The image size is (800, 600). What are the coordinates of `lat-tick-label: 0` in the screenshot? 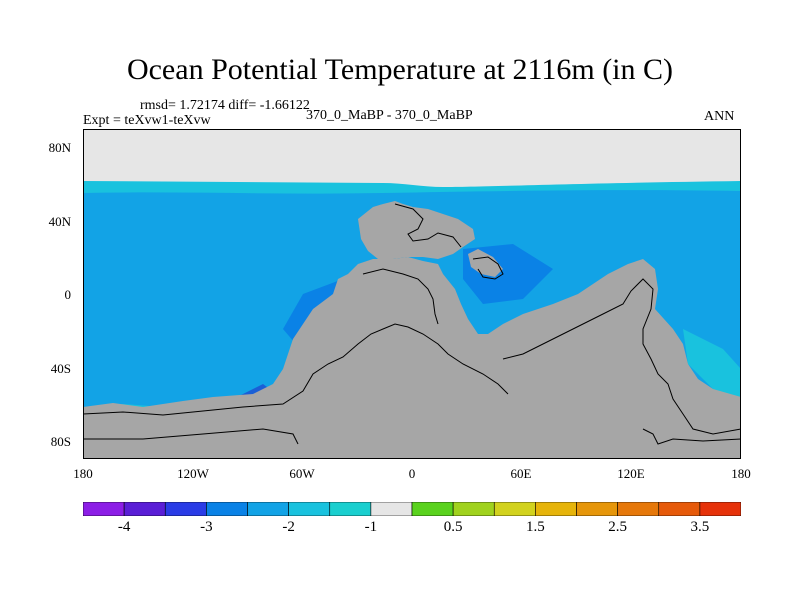 It's located at (68, 294).